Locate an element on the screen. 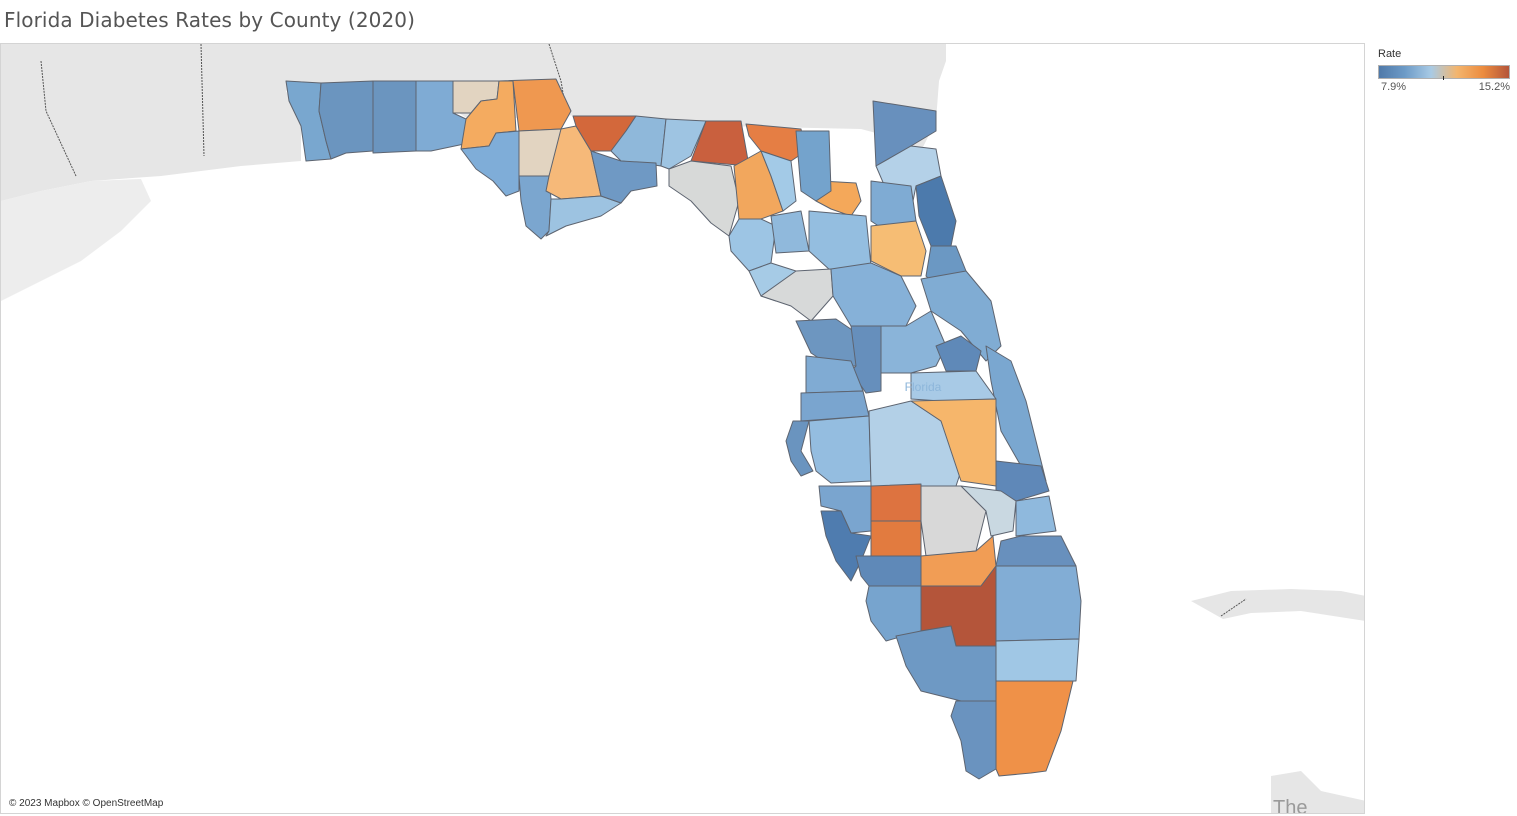  county-st-lucie is located at coordinates (1036, 516).